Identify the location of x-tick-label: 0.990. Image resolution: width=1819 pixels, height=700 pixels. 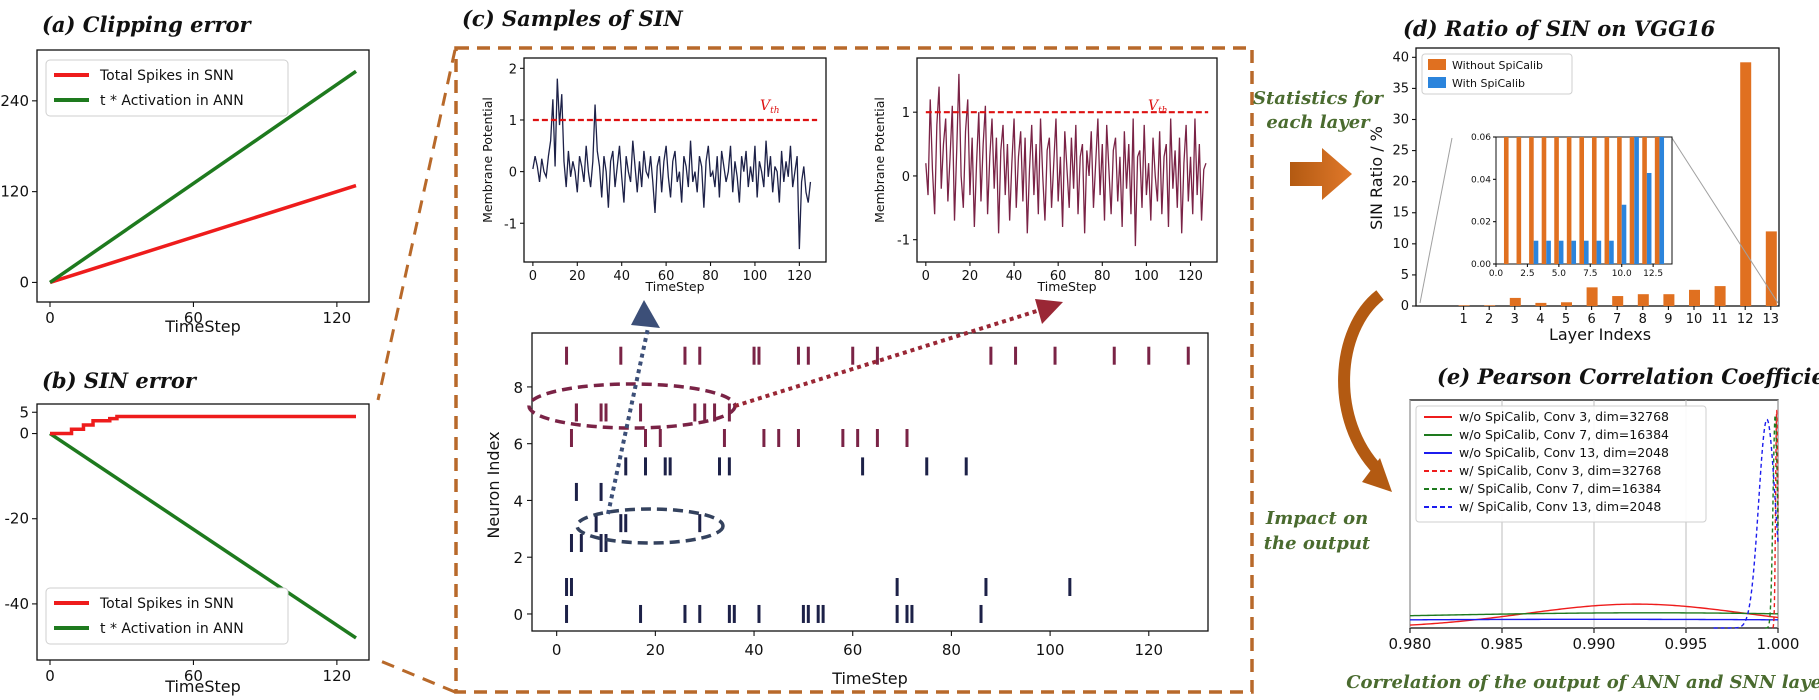
(1594, 644).